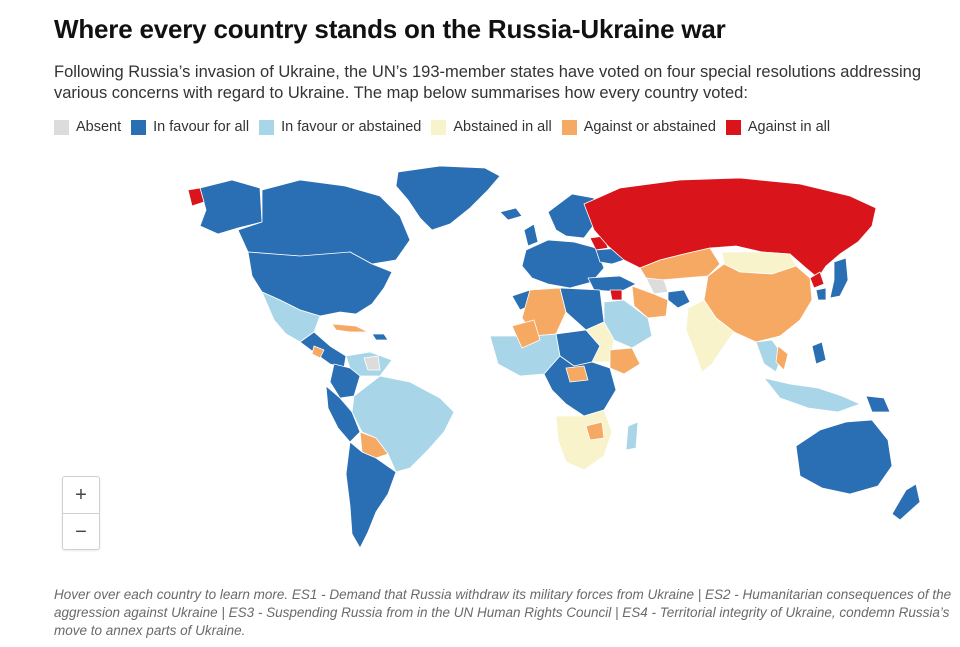 The image size is (960, 647). I want to click on legend-swatch-absent, so click(61, 127).